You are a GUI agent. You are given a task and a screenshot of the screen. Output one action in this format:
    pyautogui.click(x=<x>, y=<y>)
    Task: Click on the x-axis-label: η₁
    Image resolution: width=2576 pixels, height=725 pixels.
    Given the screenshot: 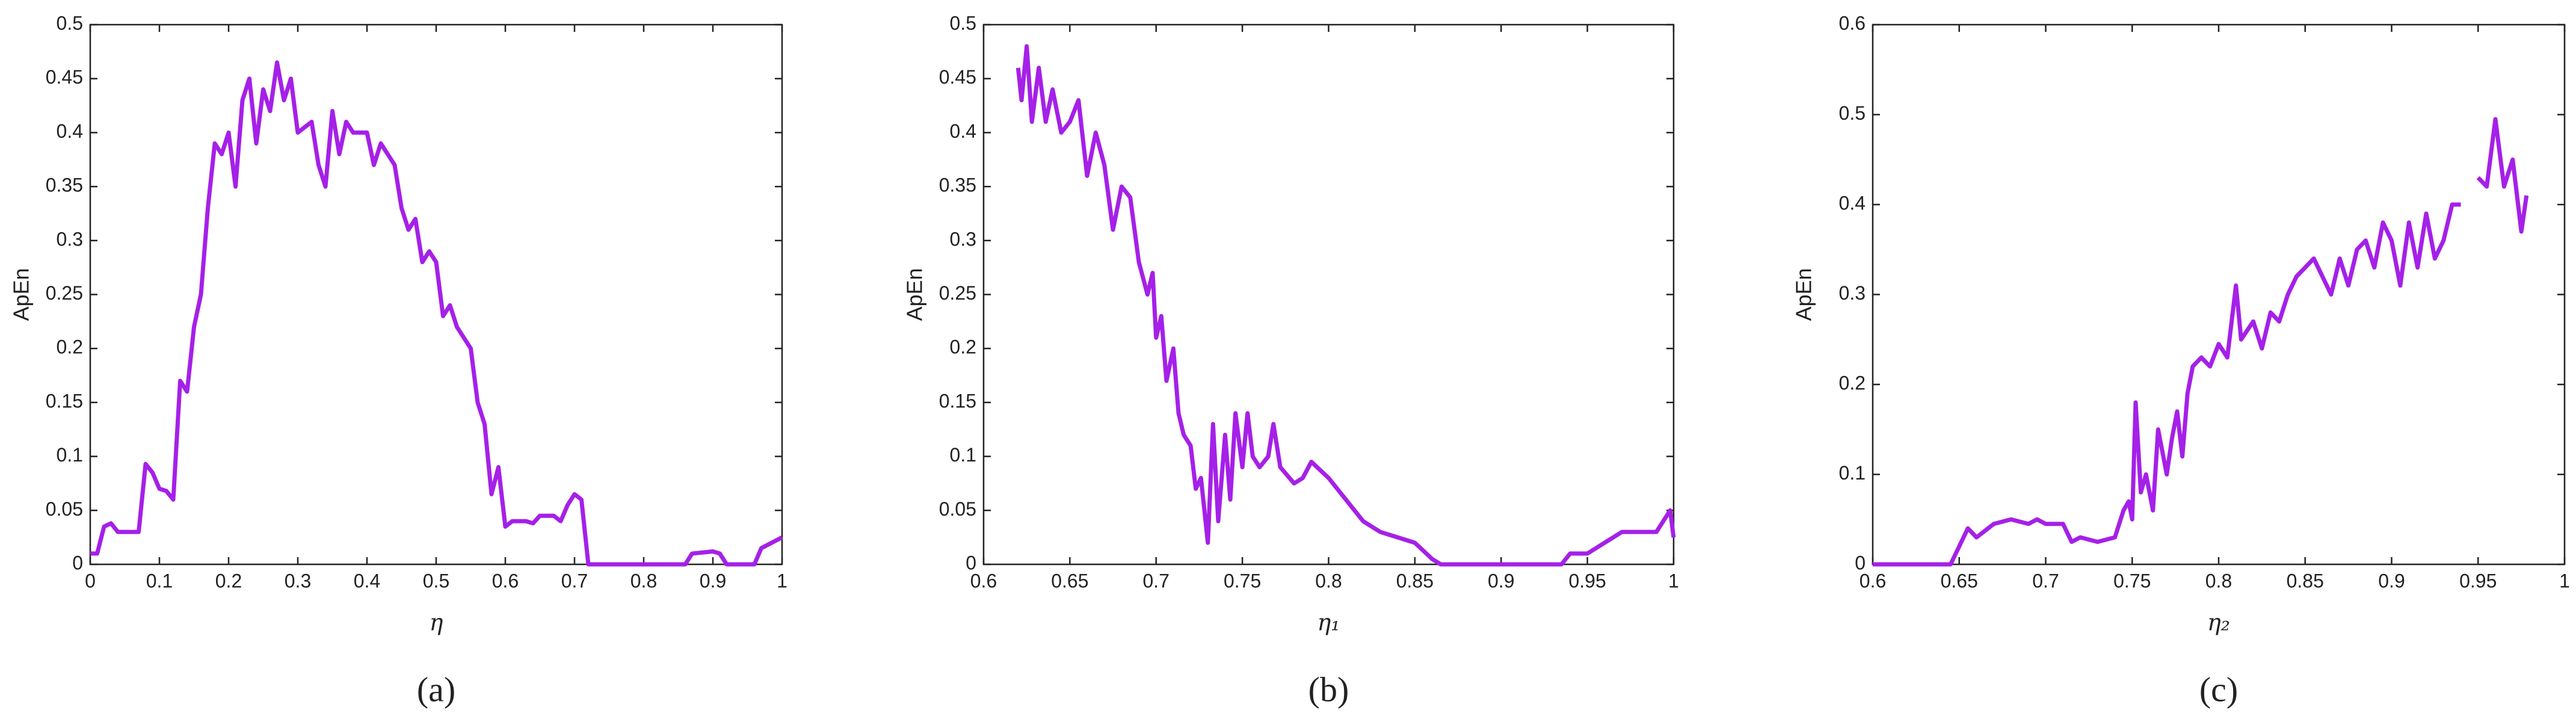 What is the action you would take?
    pyautogui.click(x=1328, y=622)
    